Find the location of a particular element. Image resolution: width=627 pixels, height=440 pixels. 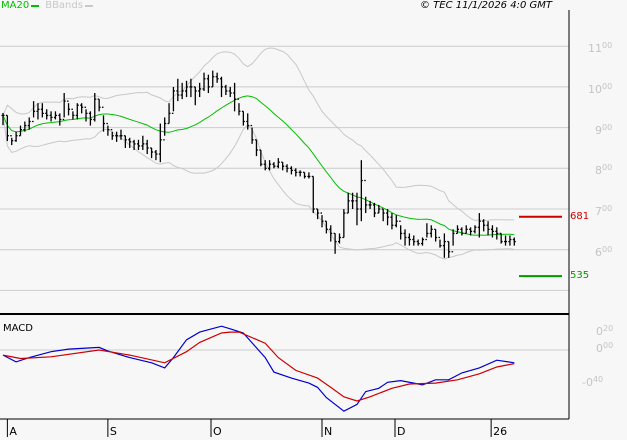

macd-signal-line is located at coordinates (258, 366).